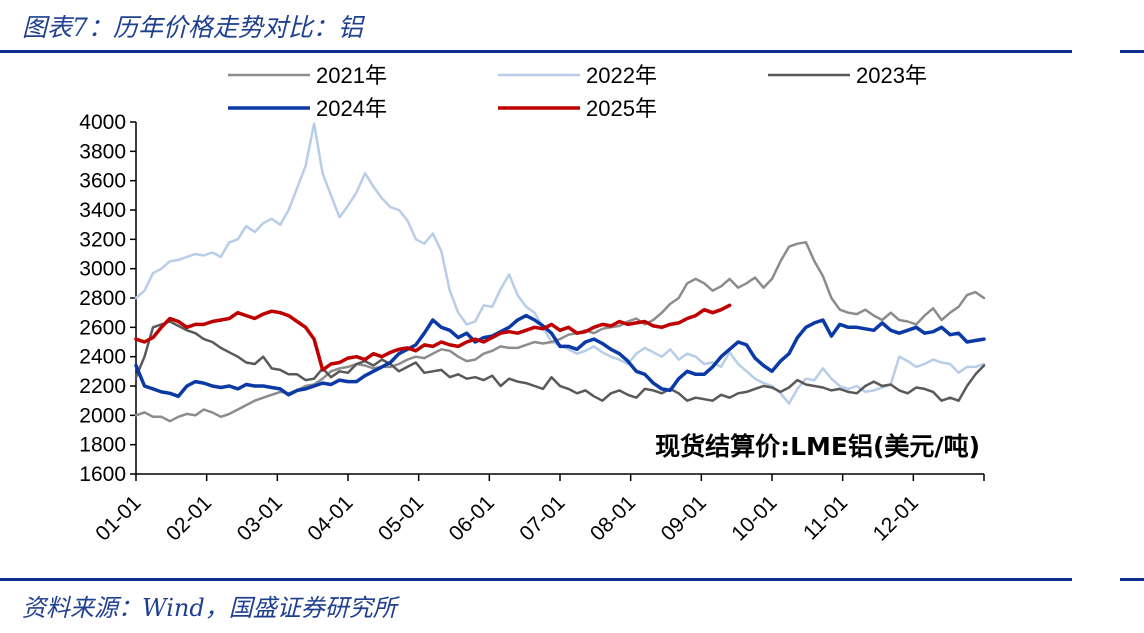 The image size is (1144, 633). Describe the element at coordinates (891, 75) in the screenshot. I see `legend-label: 2023年` at that location.